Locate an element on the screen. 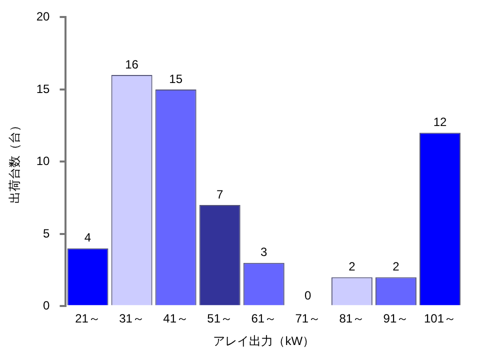  x-tick-label: 61～ is located at coordinates (264, 319).